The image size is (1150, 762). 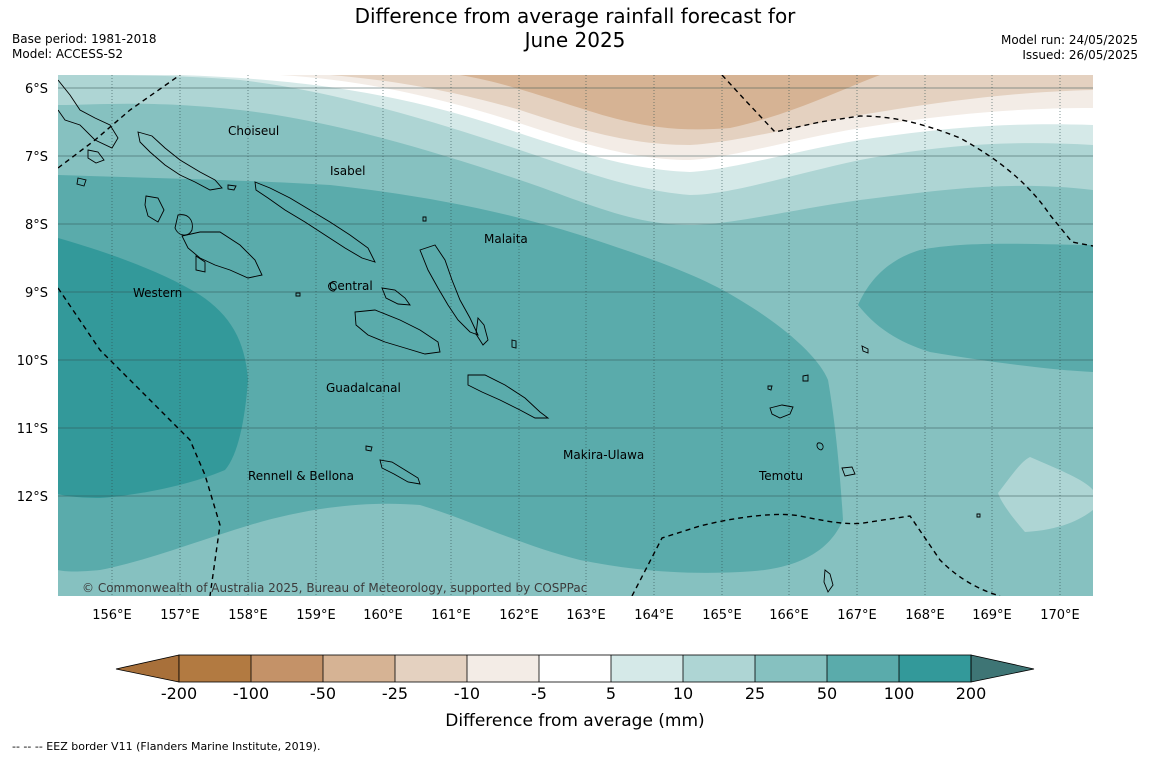 I want to click on lon-label-170e: 170°E, so click(x=1060, y=615).